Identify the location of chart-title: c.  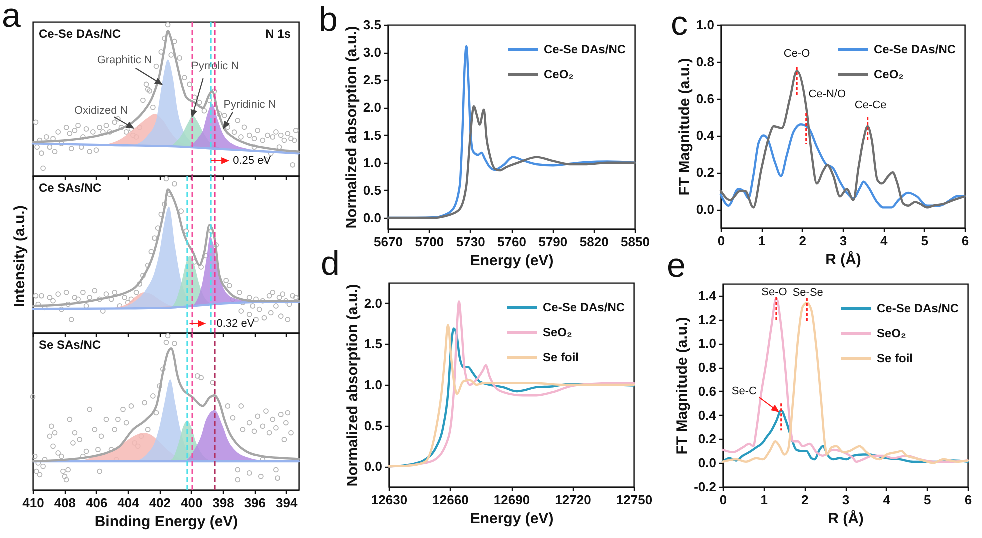
(679, 24).